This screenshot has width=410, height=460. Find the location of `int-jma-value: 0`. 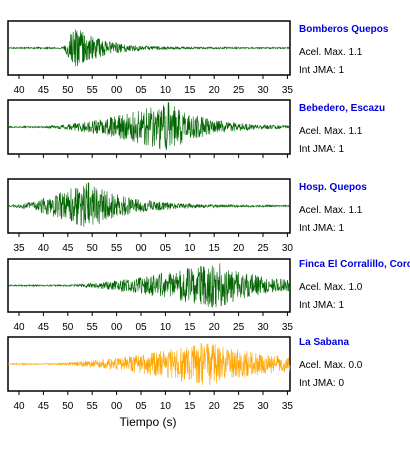

int-jma-value: 0 is located at coordinates (341, 383).